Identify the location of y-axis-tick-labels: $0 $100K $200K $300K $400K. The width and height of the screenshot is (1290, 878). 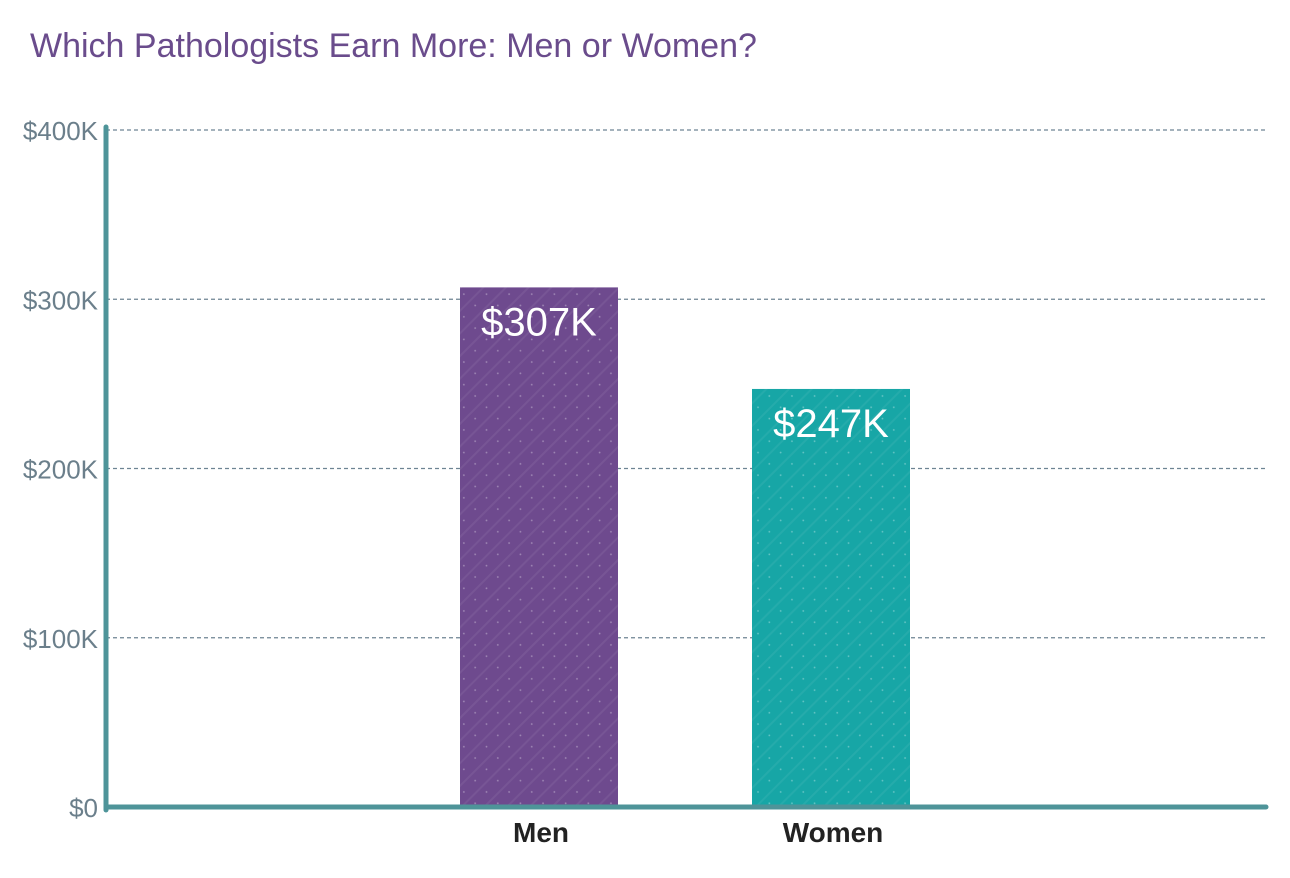
(61, 469).